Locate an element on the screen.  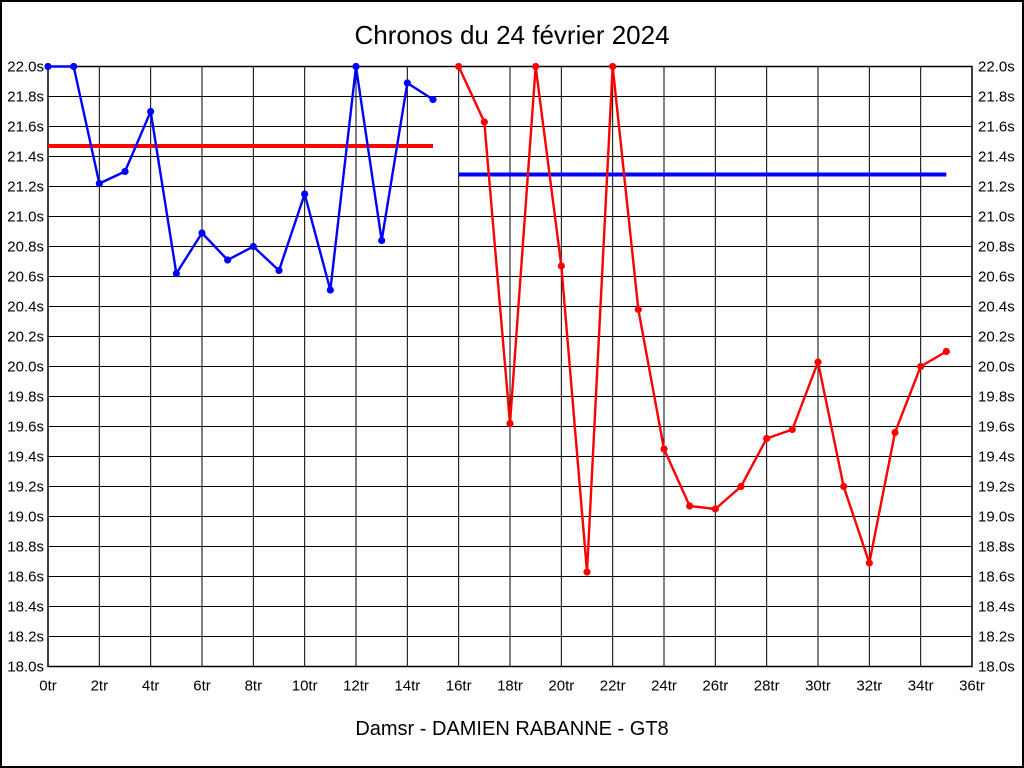
y-axis-tick-label-right: 20.0s is located at coordinates (996, 367).